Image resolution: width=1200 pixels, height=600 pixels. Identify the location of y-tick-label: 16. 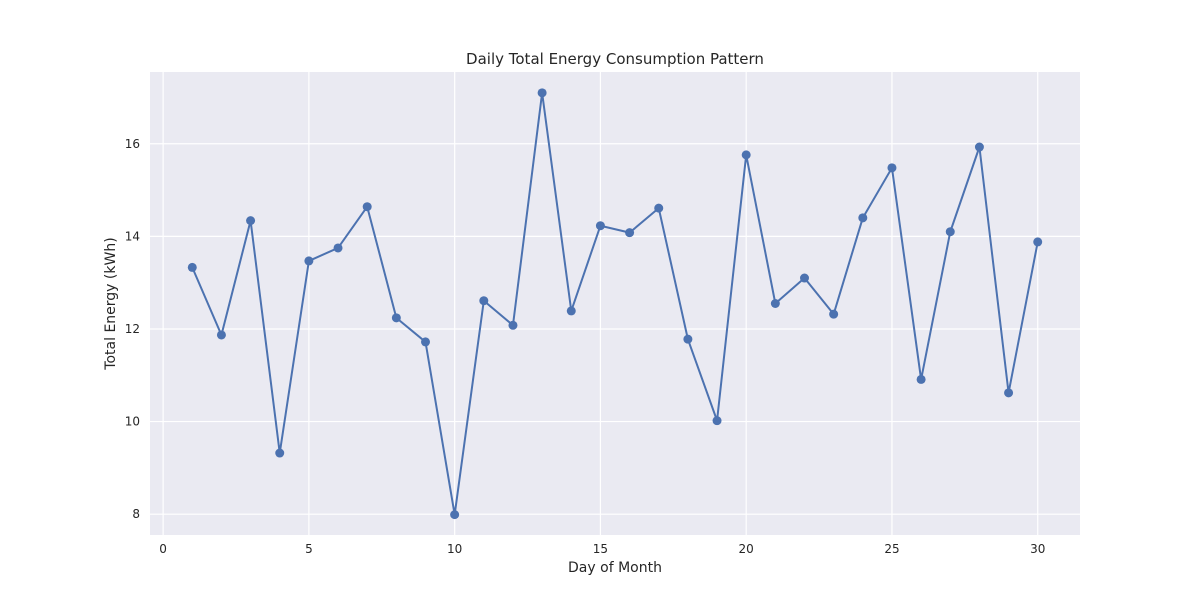
(132, 144).